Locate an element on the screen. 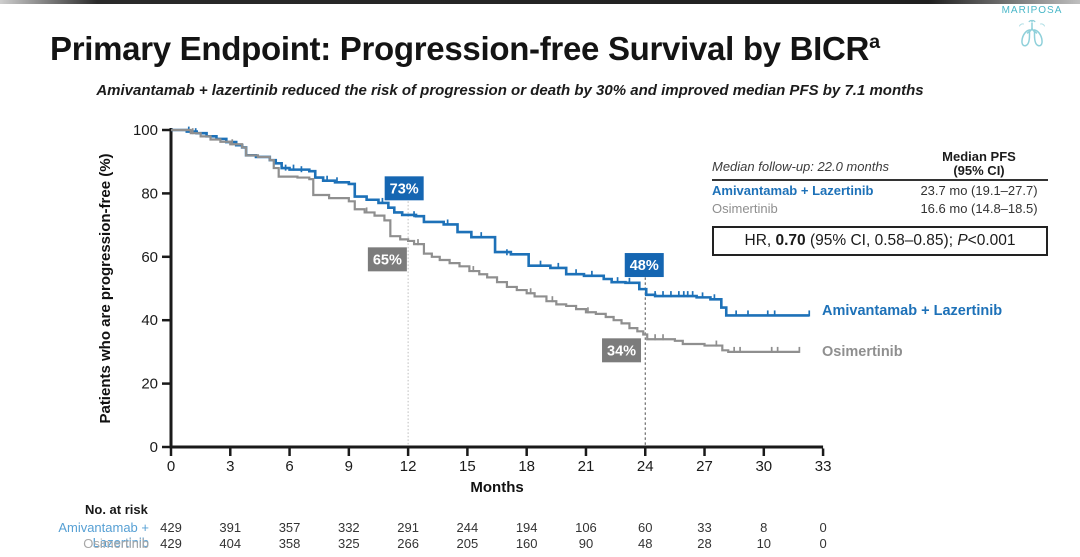 Image resolution: width=1080 pixels, height=557 pixels. milestone-label-65%: 65% is located at coordinates (387, 261).